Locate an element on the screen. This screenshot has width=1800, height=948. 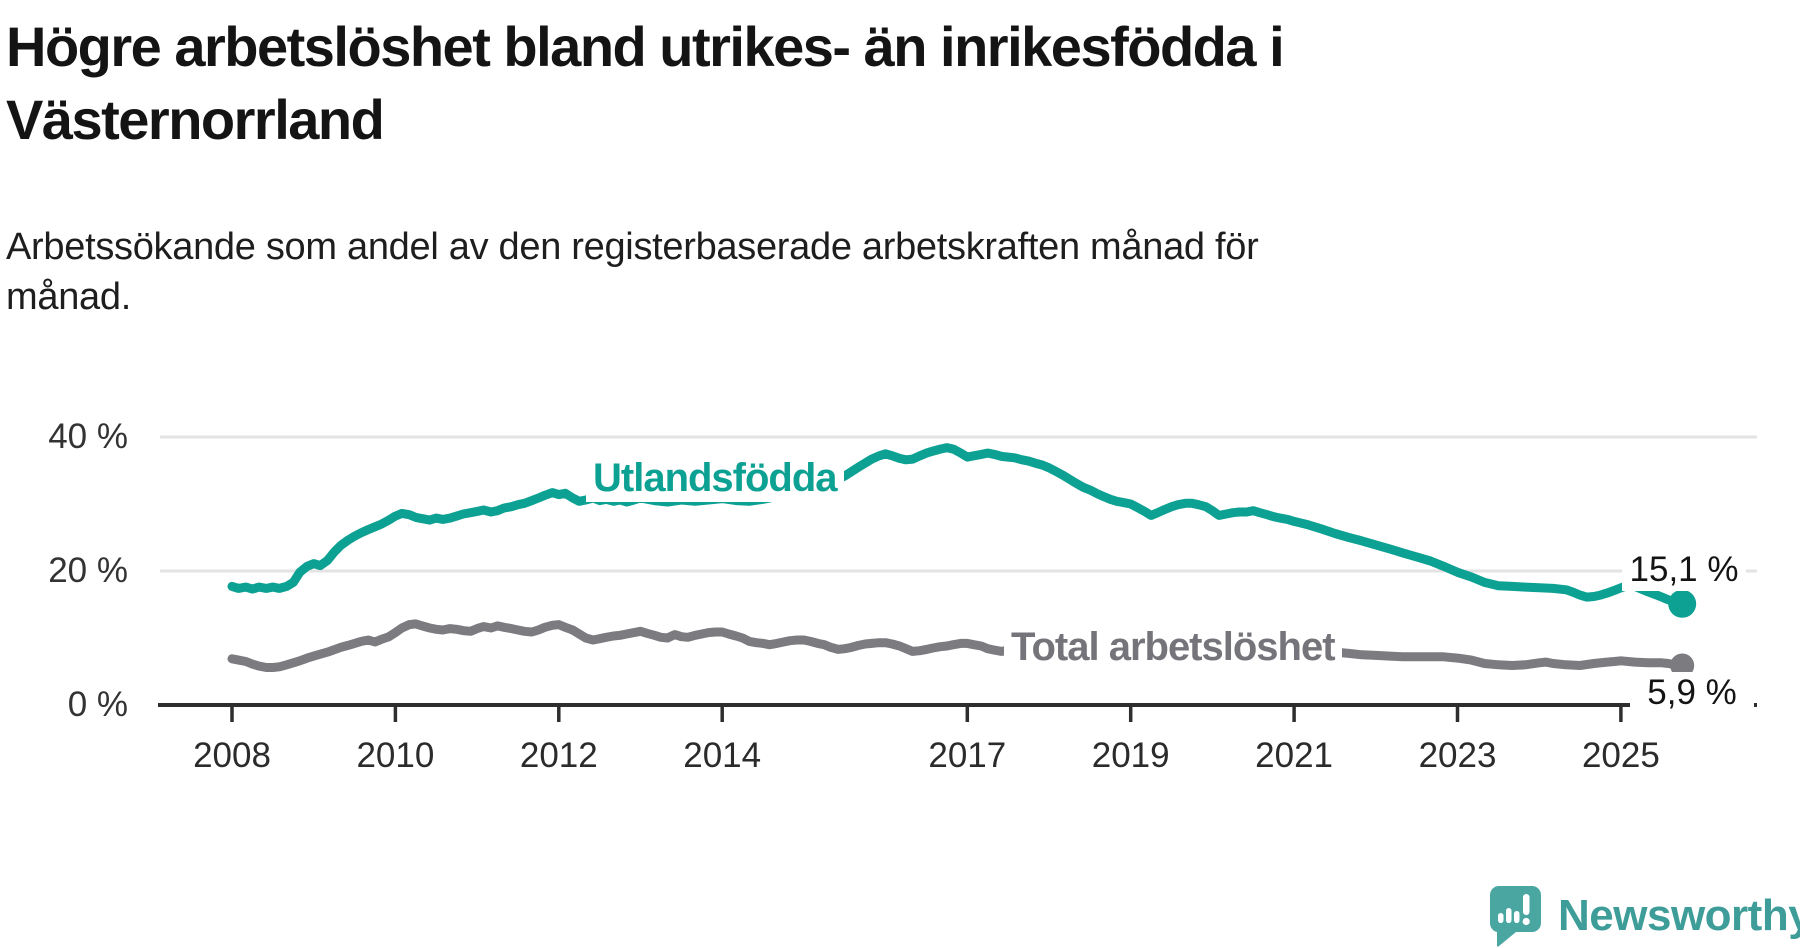
series-line-total is located at coordinates (957, 645).